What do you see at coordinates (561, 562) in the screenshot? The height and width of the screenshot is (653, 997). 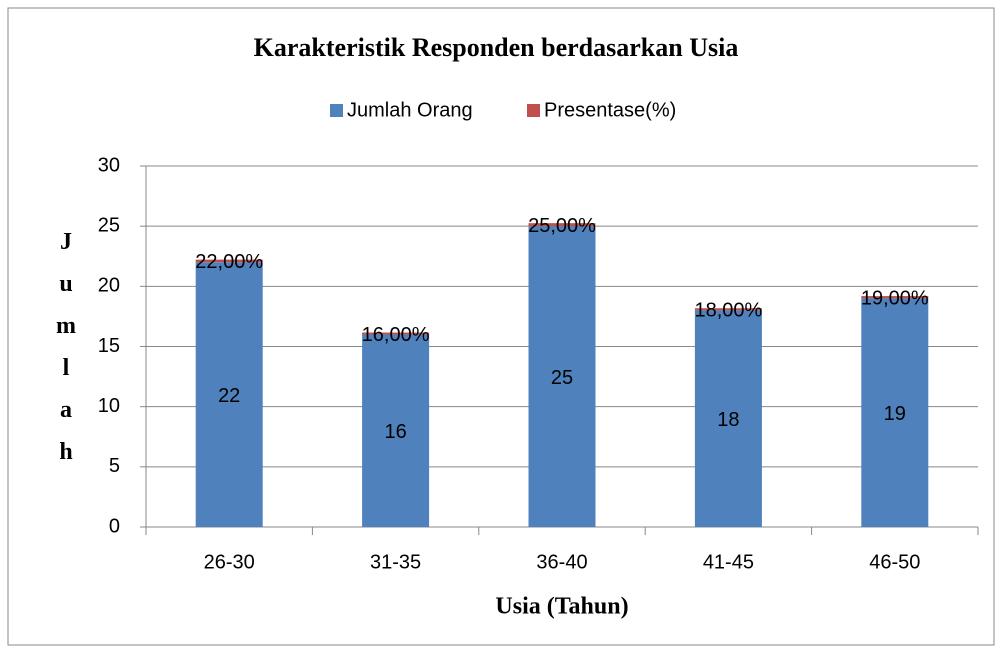 I see `x-tick-label: 36-40` at bounding box center [561, 562].